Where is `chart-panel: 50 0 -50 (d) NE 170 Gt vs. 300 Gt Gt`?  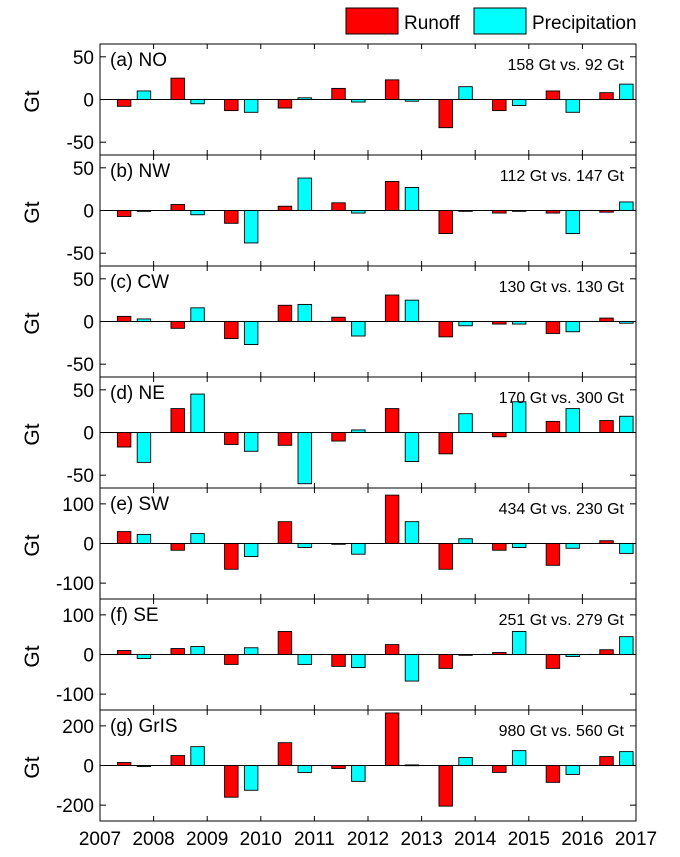 chart-panel: 50 0 -50 (d) NE 170 Gt vs. 300 Gt Gt is located at coordinates (329, 432).